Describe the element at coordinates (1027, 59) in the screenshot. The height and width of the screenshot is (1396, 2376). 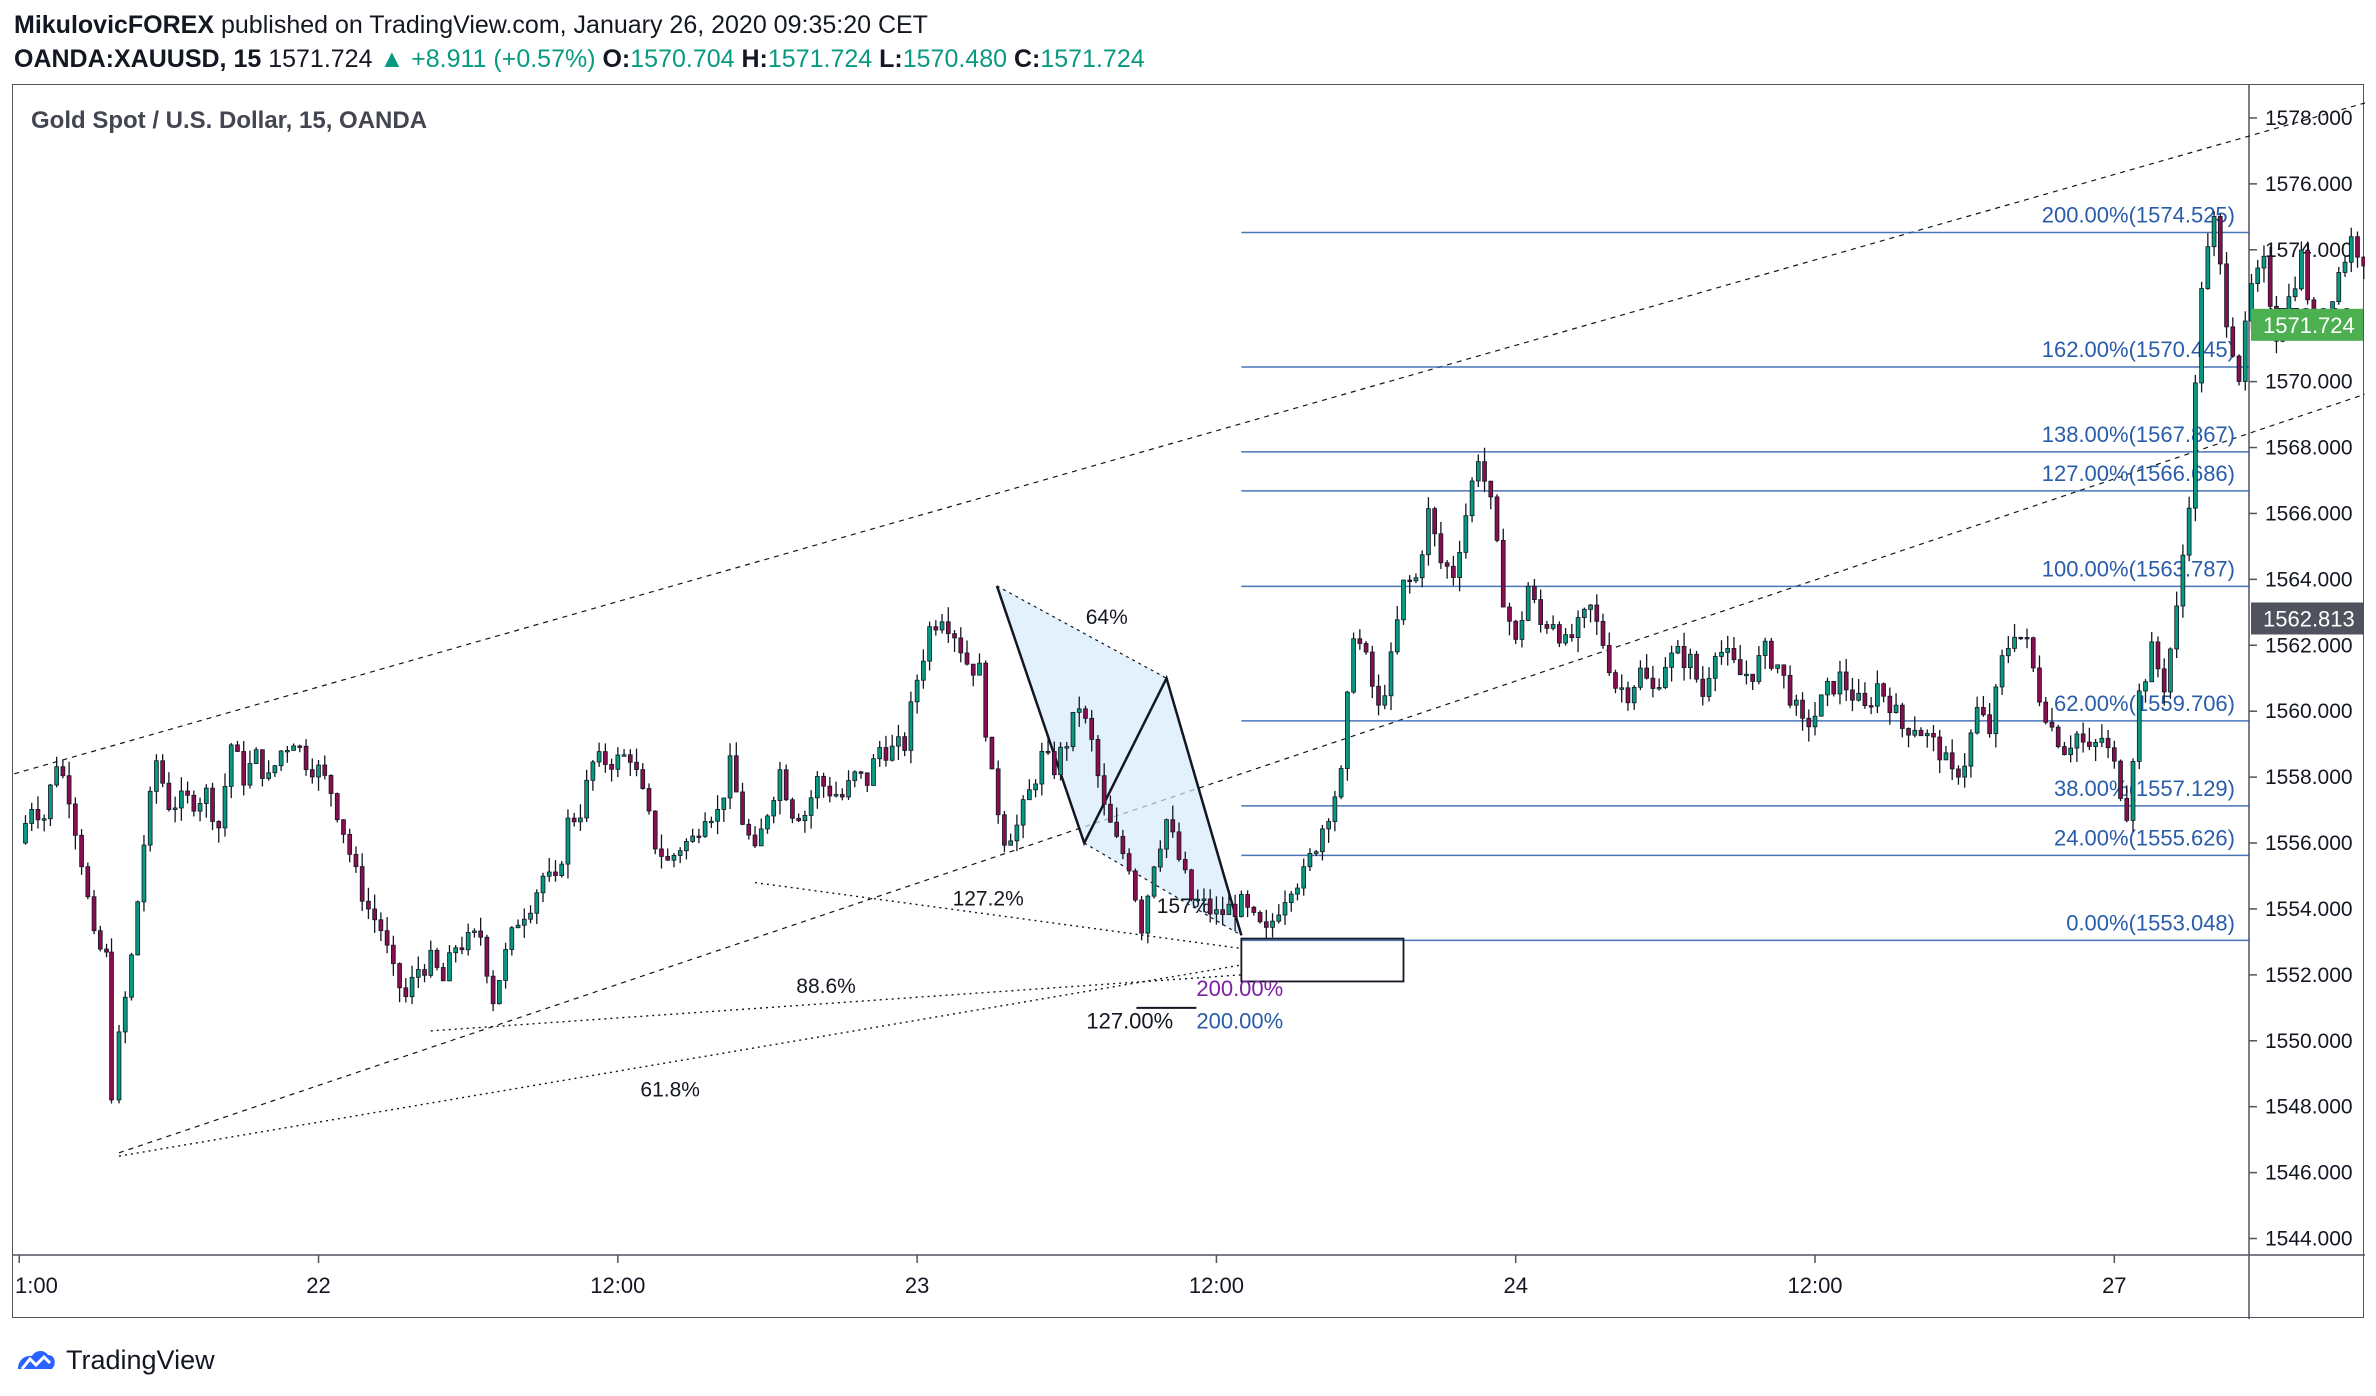
I see `close-label: C:` at that location.